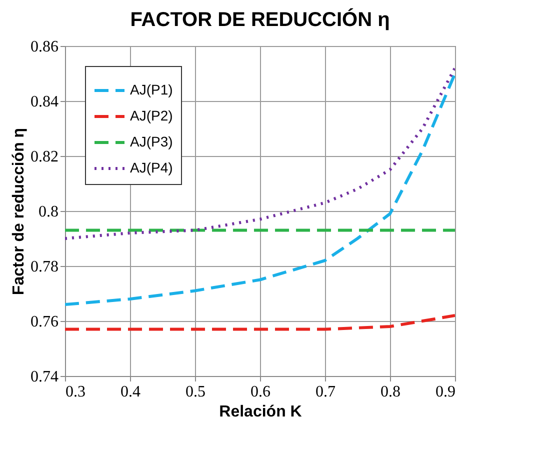 The height and width of the screenshot is (470, 542). What do you see at coordinates (151, 142) in the screenshot?
I see `legend-label: AJ(P3)` at bounding box center [151, 142].